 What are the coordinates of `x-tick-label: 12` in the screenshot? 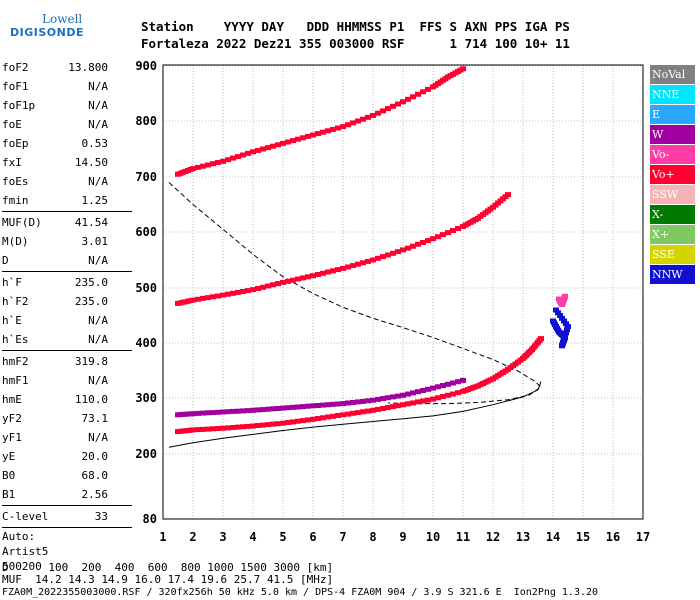 It's located at (493, 537).